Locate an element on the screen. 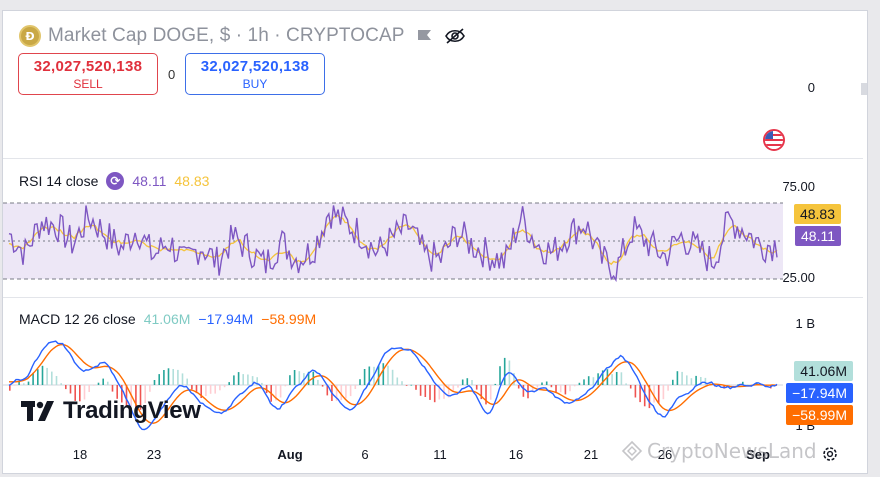 The image size is (880, 477). macd-hist-tag: 41.06M is located at coordinates (823, 371).